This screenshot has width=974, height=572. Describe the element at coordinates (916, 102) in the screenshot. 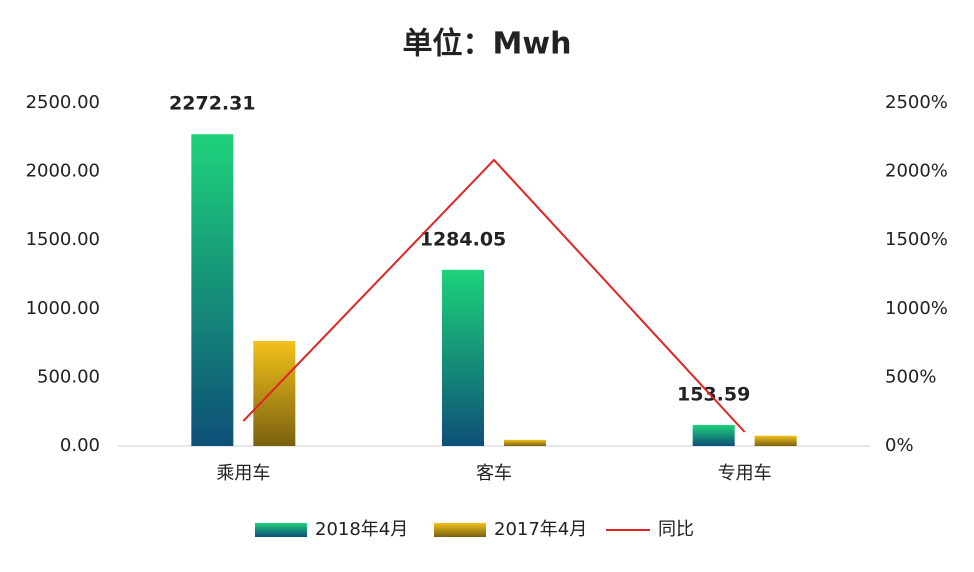

I see `y2-tick-label: 2500%` at that location.